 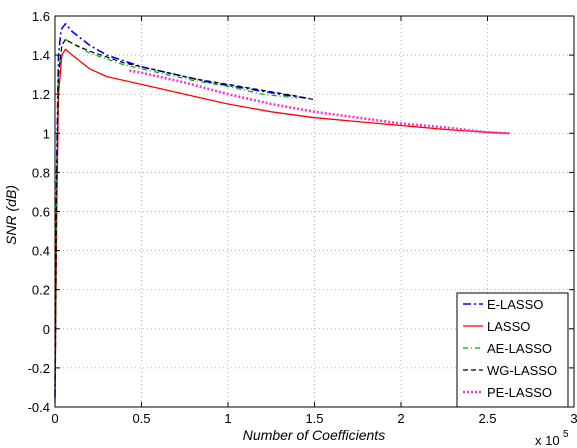 What do you see at coordinates (41, 172) in the screenshot?
I see `y-tick-label: 0.8` at bounding box center [41, 172].